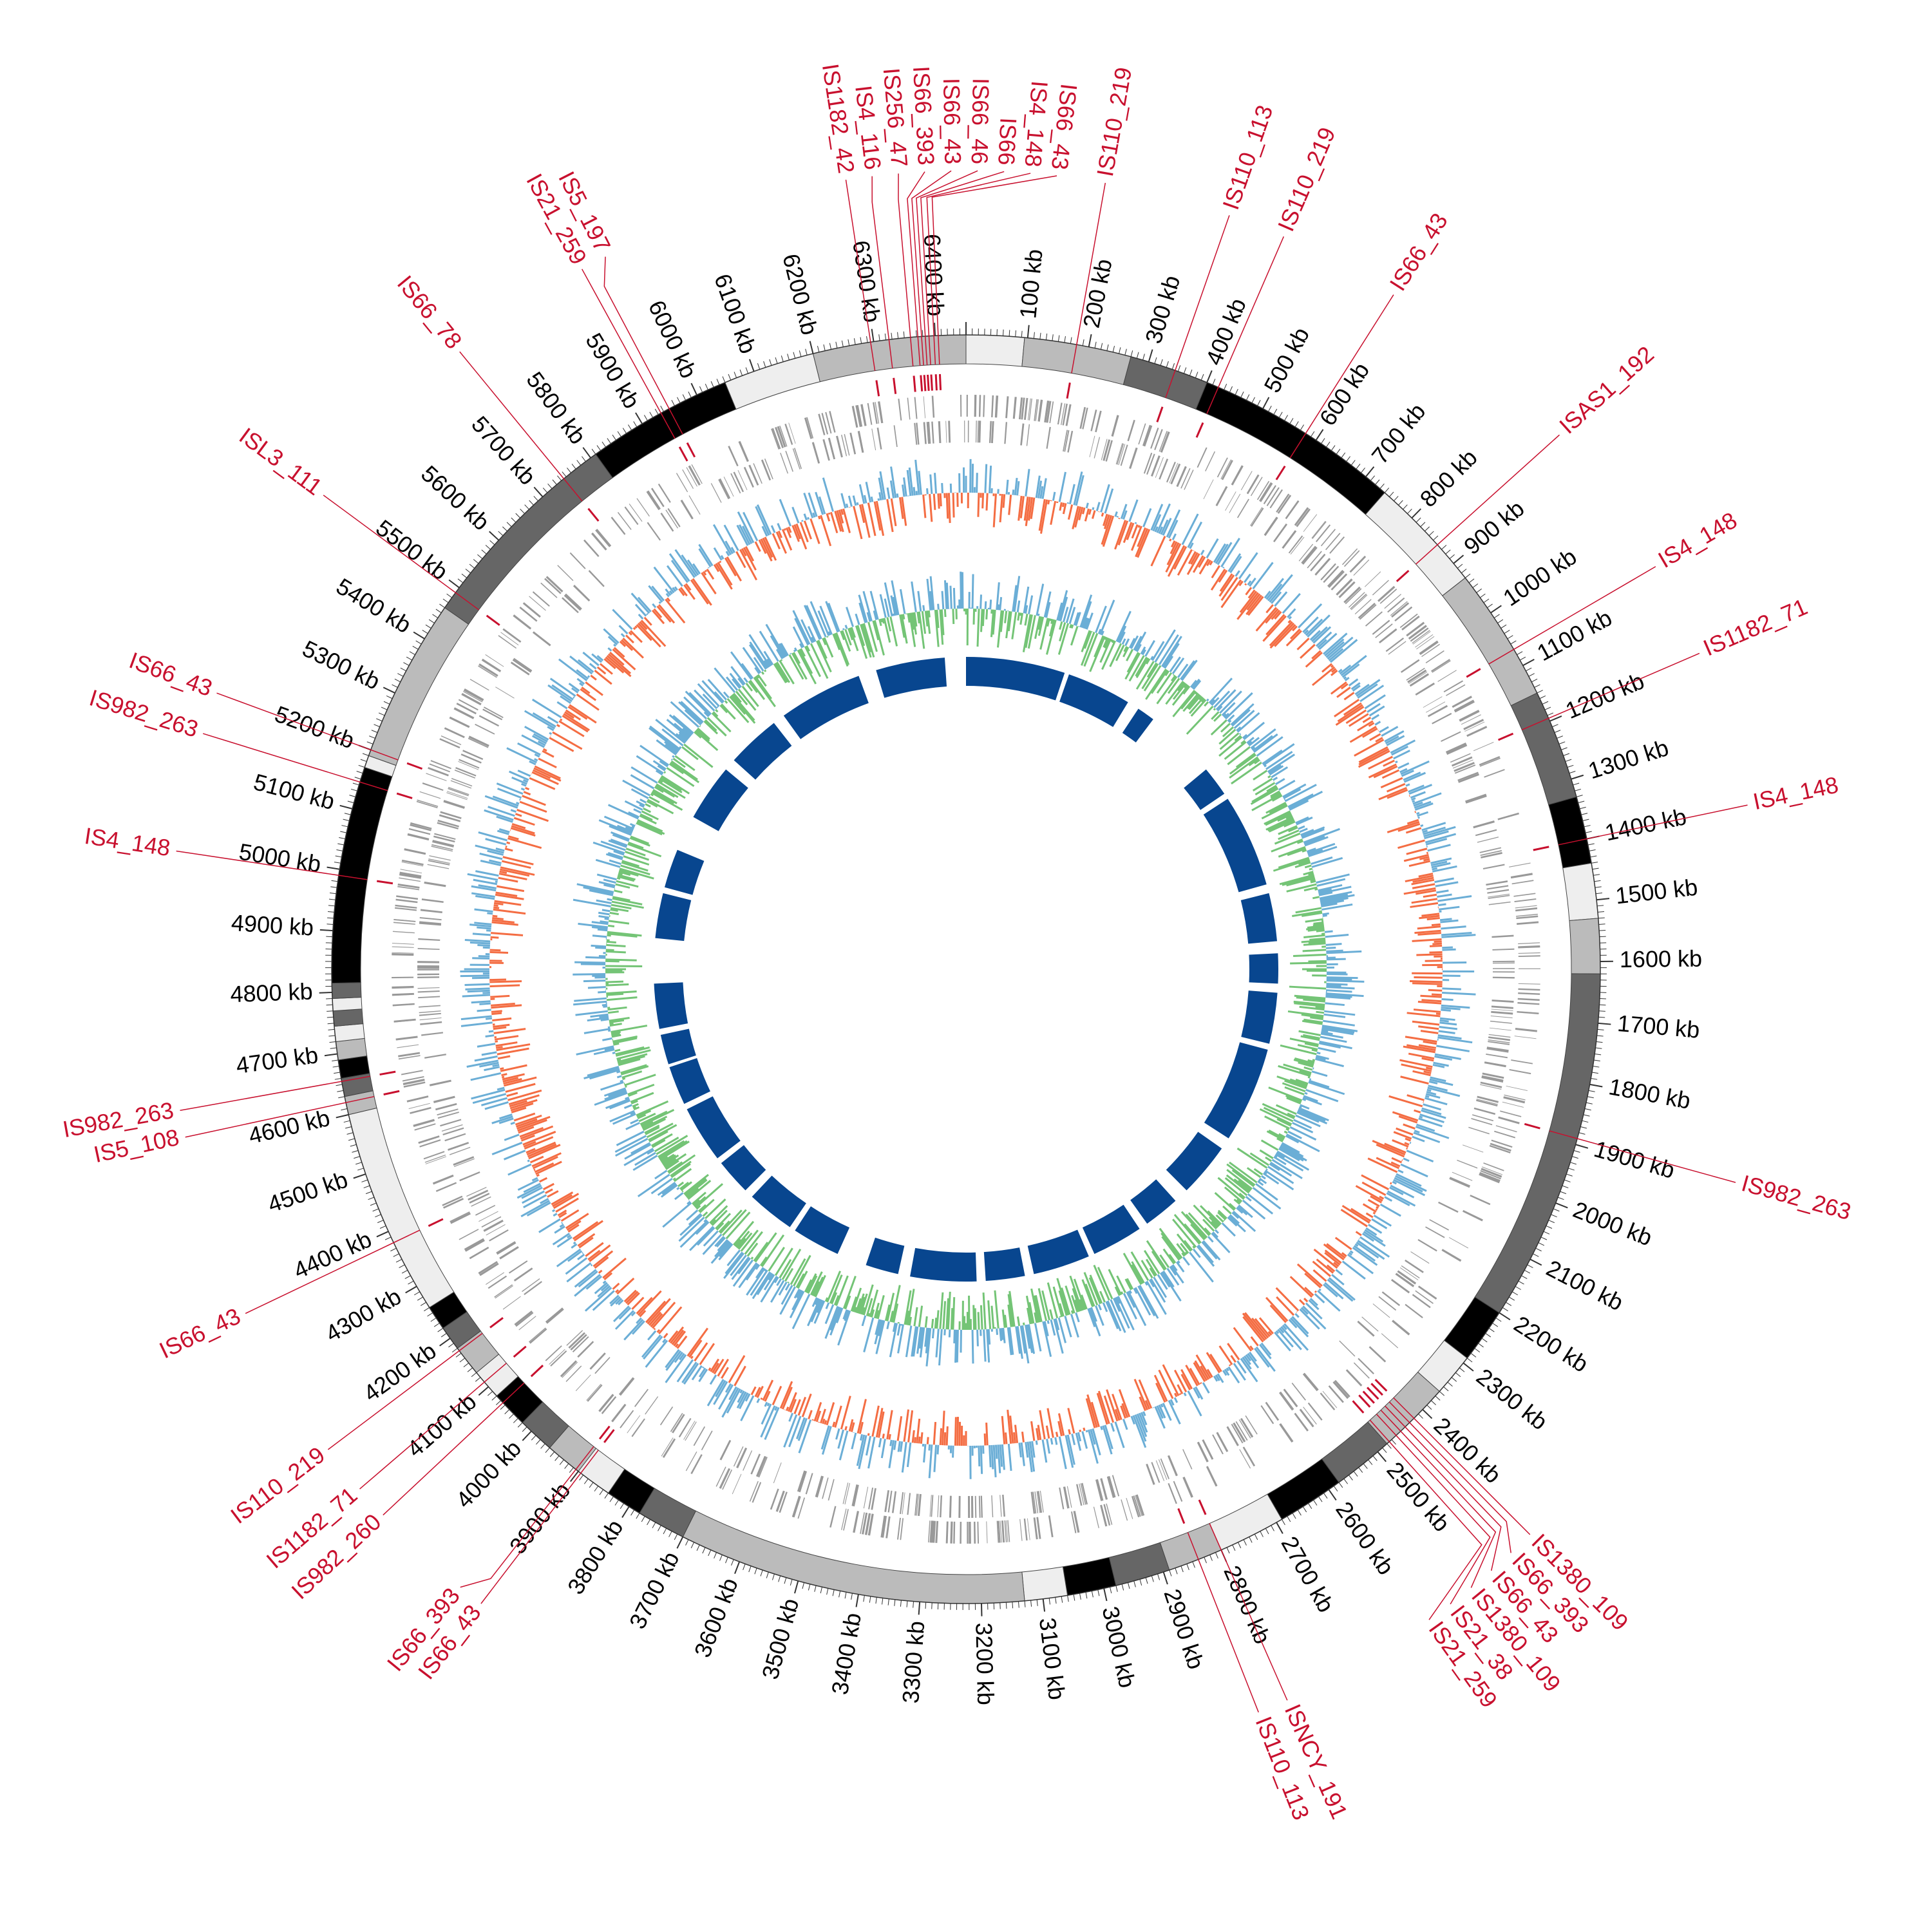 This screenshot has height=1932, width=1932. What do you see at coordinates (822, 1230) in the screenshot?
I see `genomic-island` at bounding box center [822, 1230].